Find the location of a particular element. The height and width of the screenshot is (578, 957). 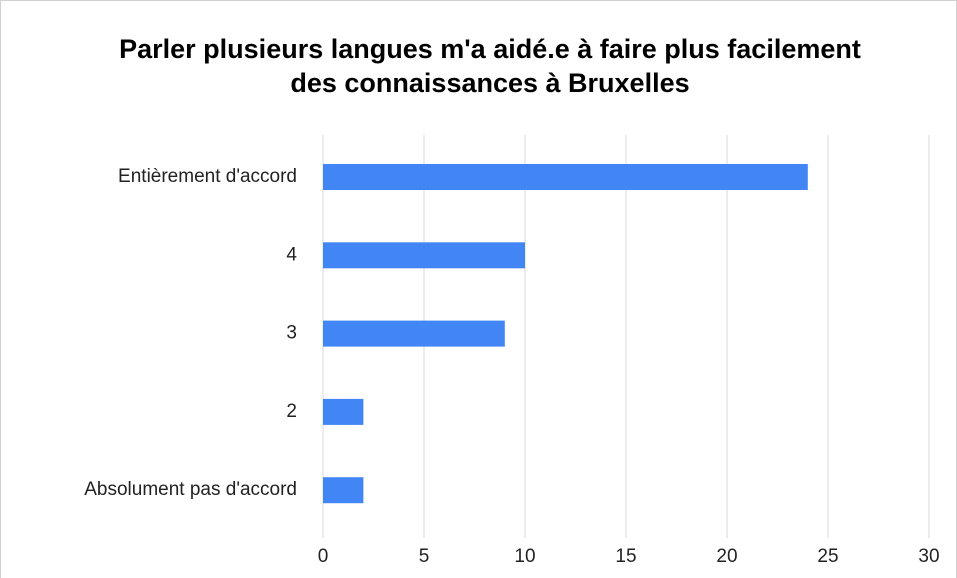

x-tick-label: 5 is located at coordinates (424, 556).